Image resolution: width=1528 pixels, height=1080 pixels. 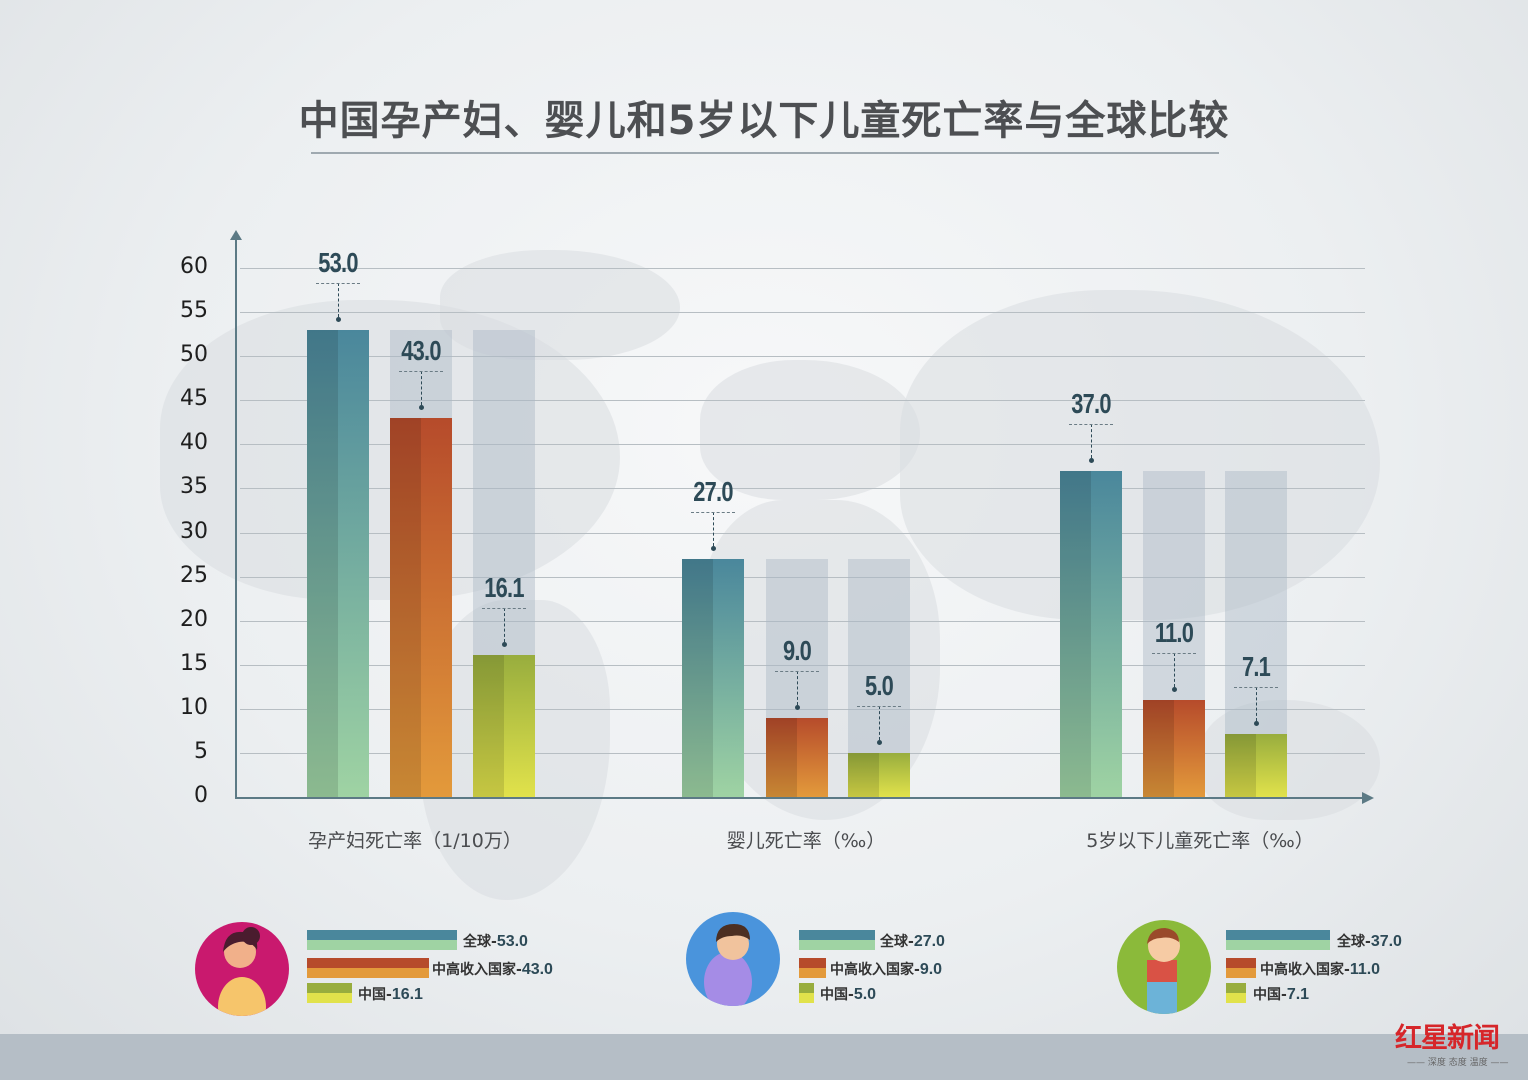 I want to click on value-label: 53.0, so click(x=338, y=262).